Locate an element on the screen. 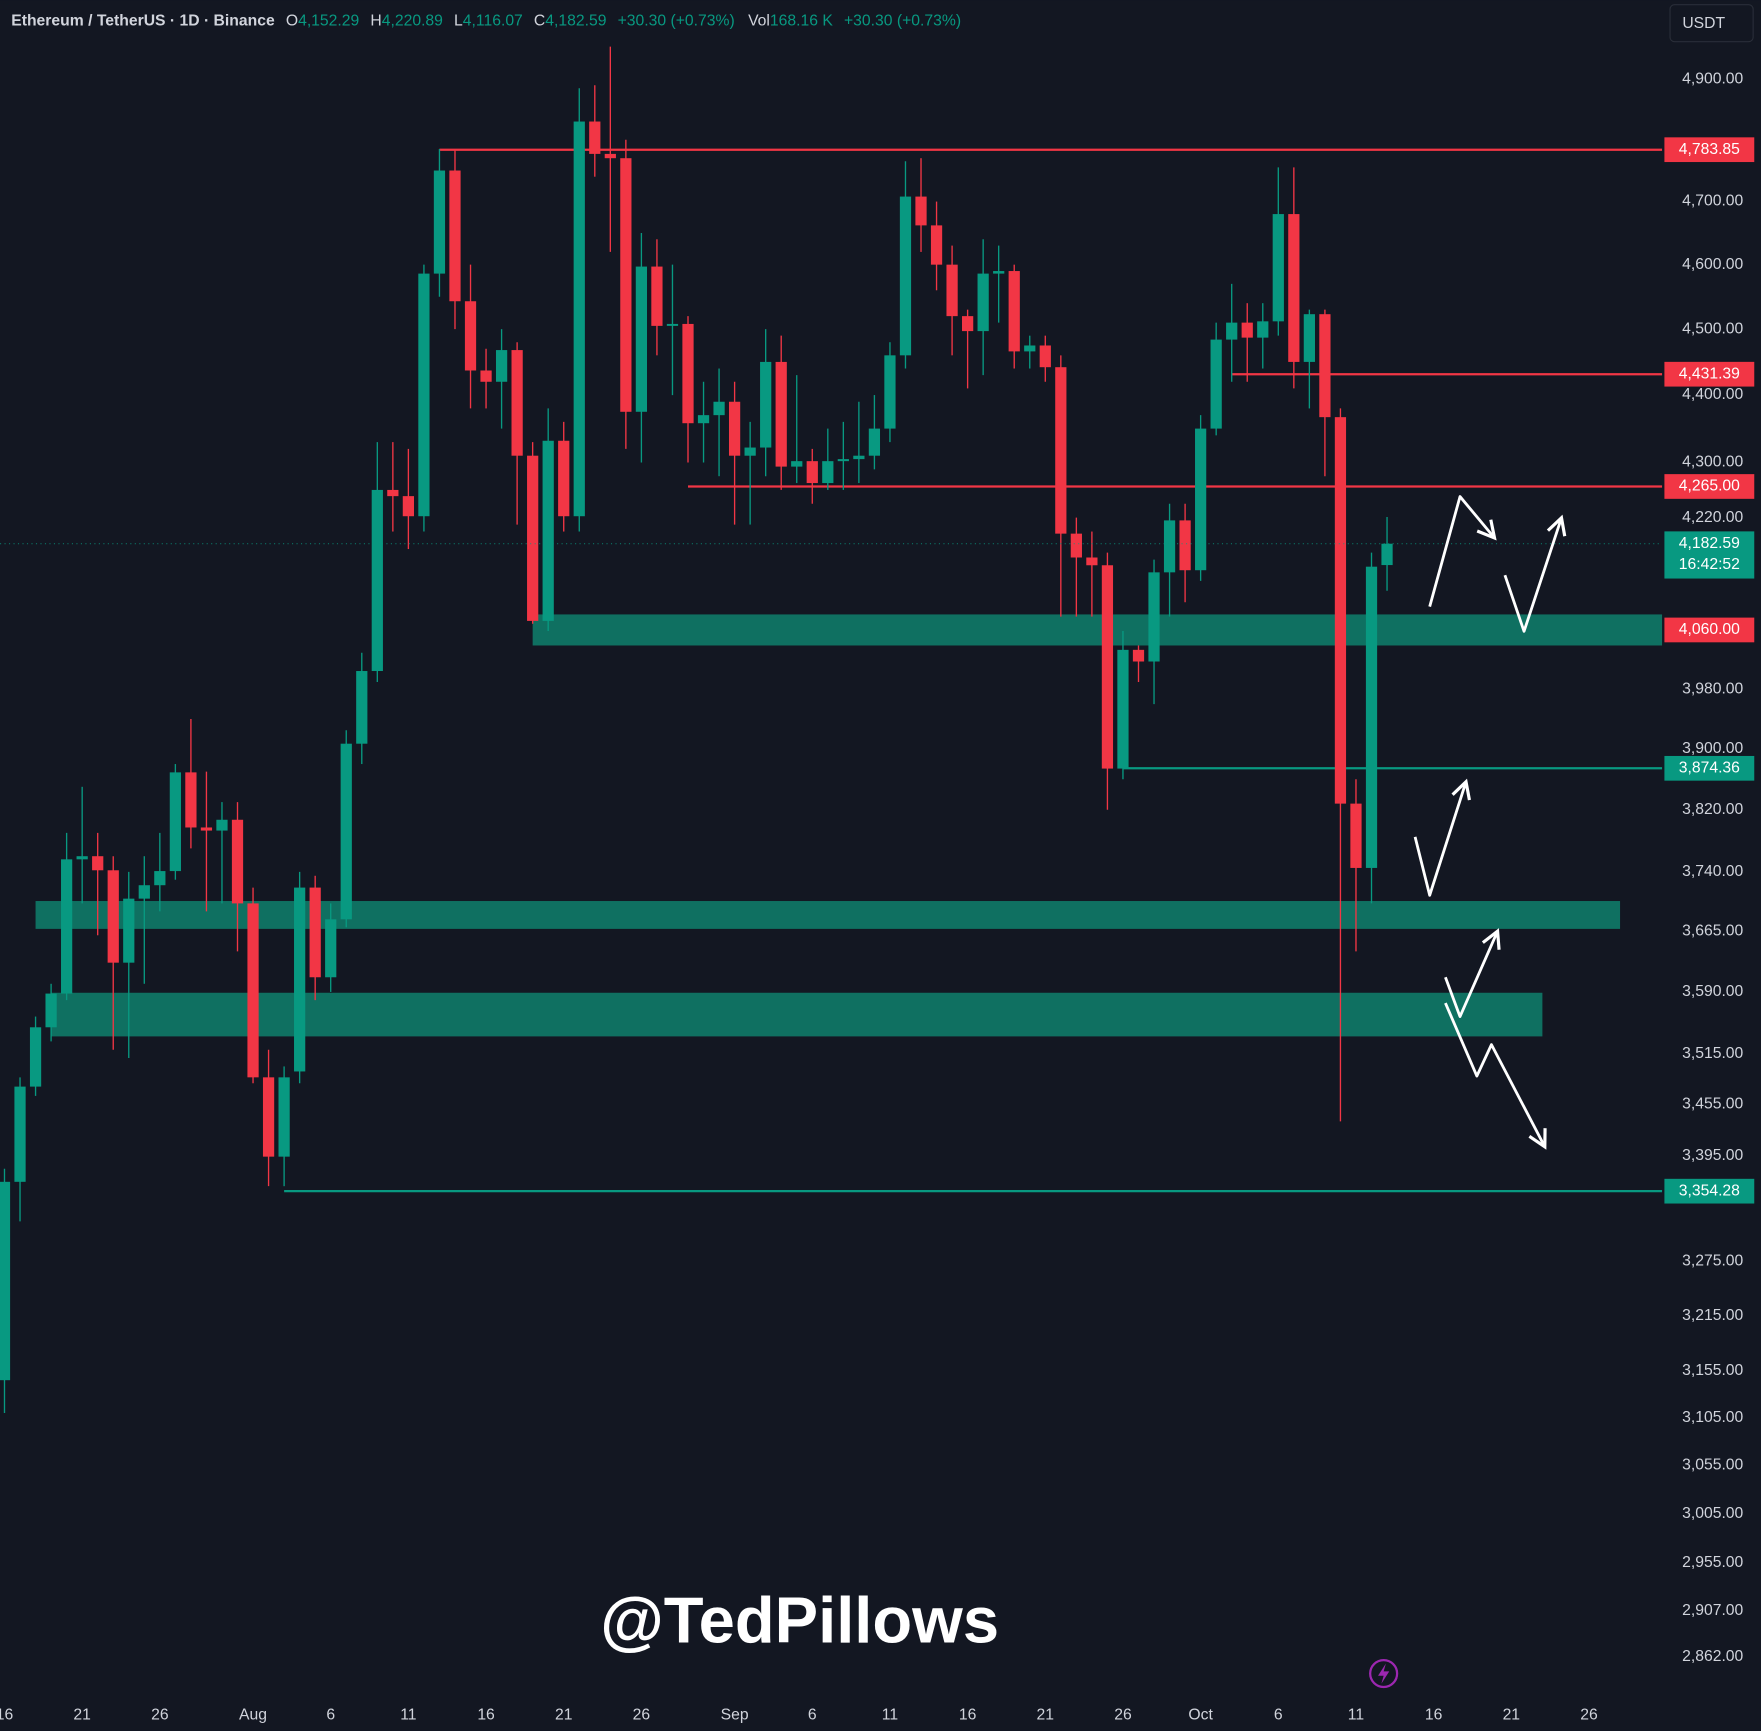 This screenshot has height=1731, width=1761. currency-button is located at coordinates (1711, 23).